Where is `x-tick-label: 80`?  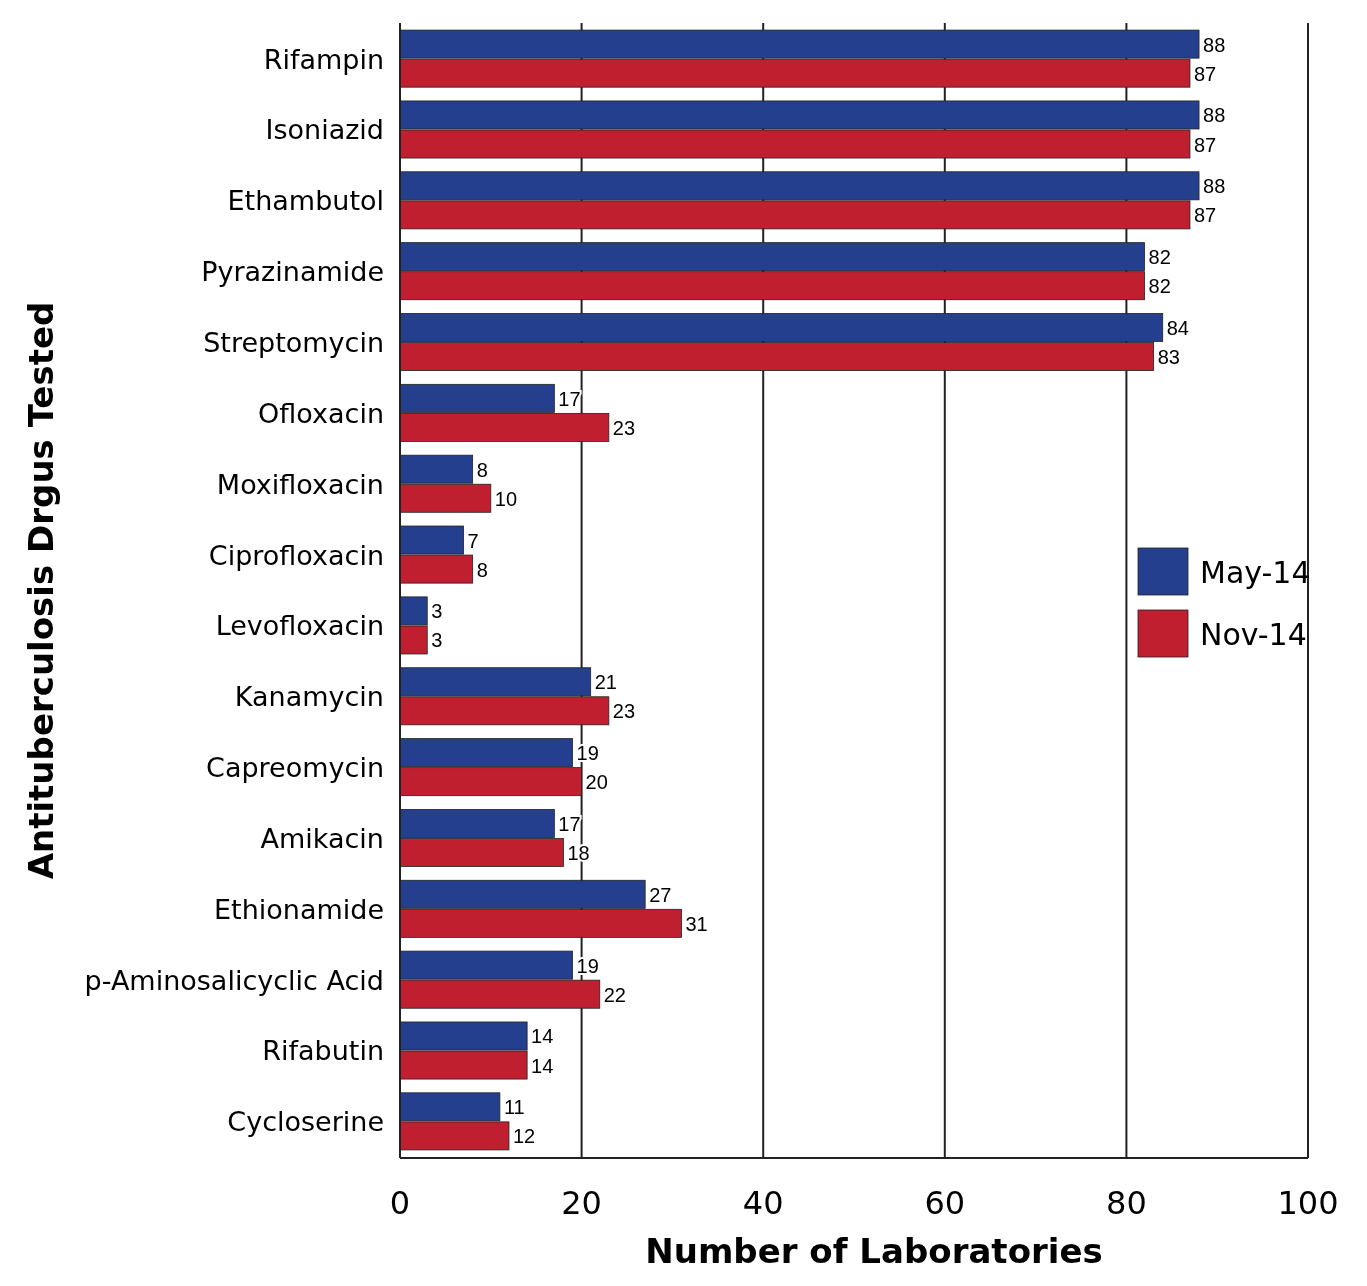
x-tick-label: 80 is located at coordinates (1126, 1203).